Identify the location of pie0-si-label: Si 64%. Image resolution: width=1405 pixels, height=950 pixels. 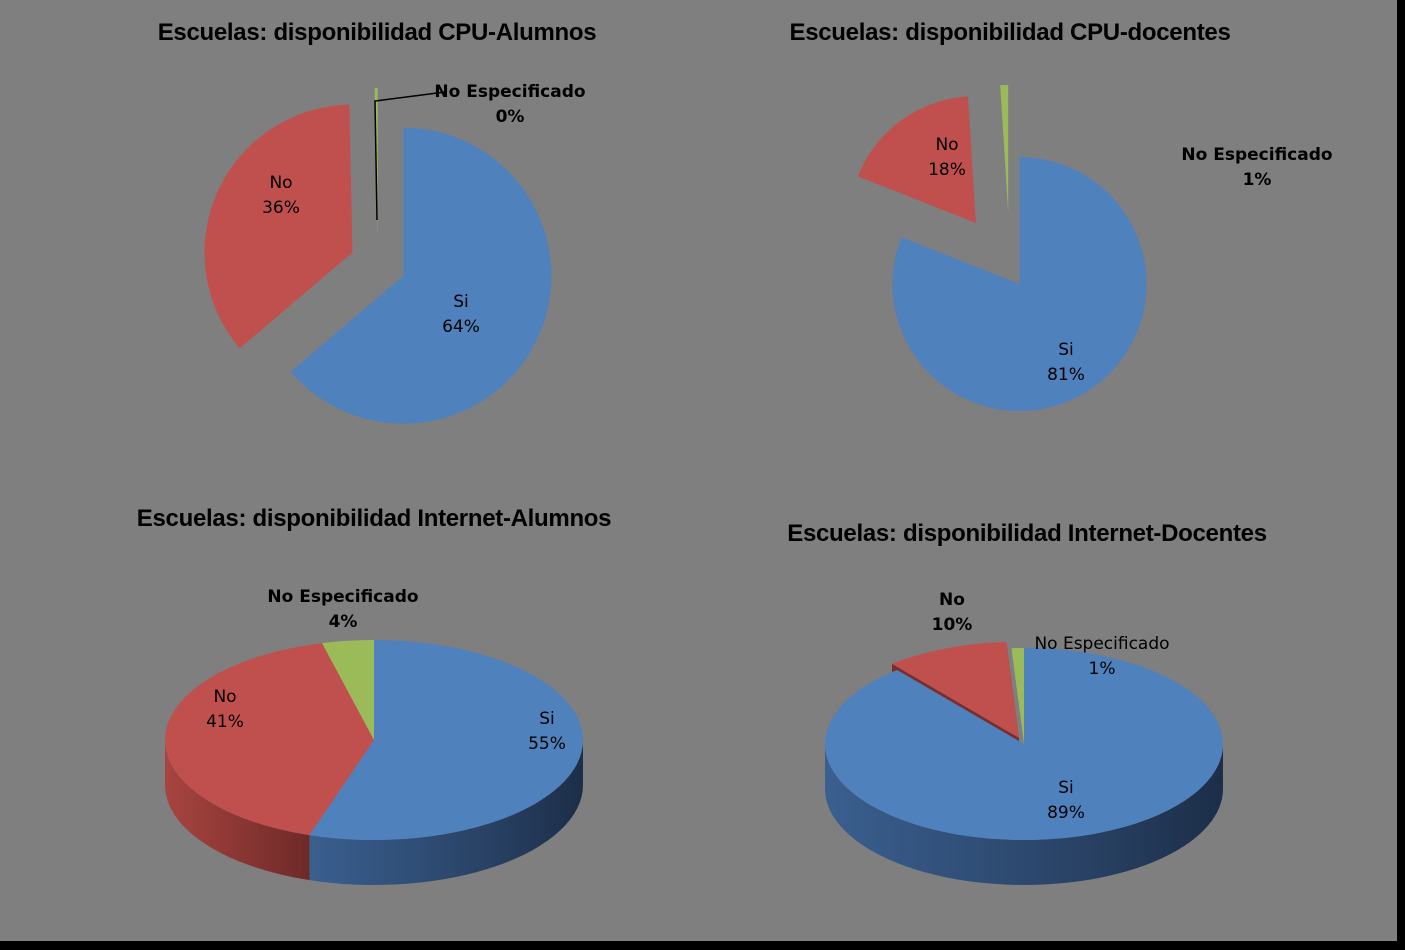
(461, 314).